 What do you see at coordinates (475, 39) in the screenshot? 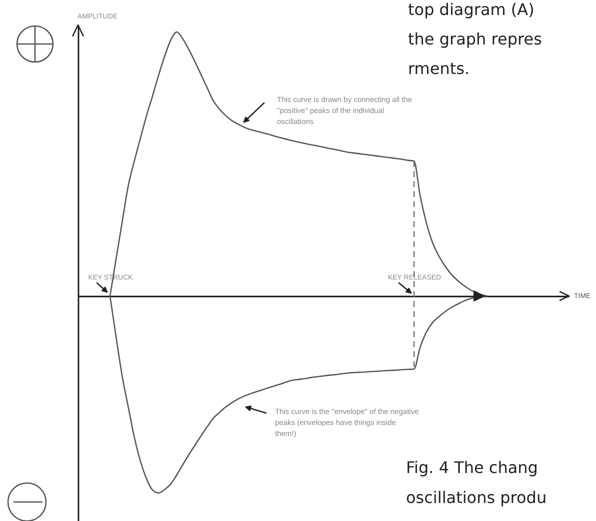
I see `annotation: top diagram (A) the graph repres rments.` at bounding box center [475, 39].